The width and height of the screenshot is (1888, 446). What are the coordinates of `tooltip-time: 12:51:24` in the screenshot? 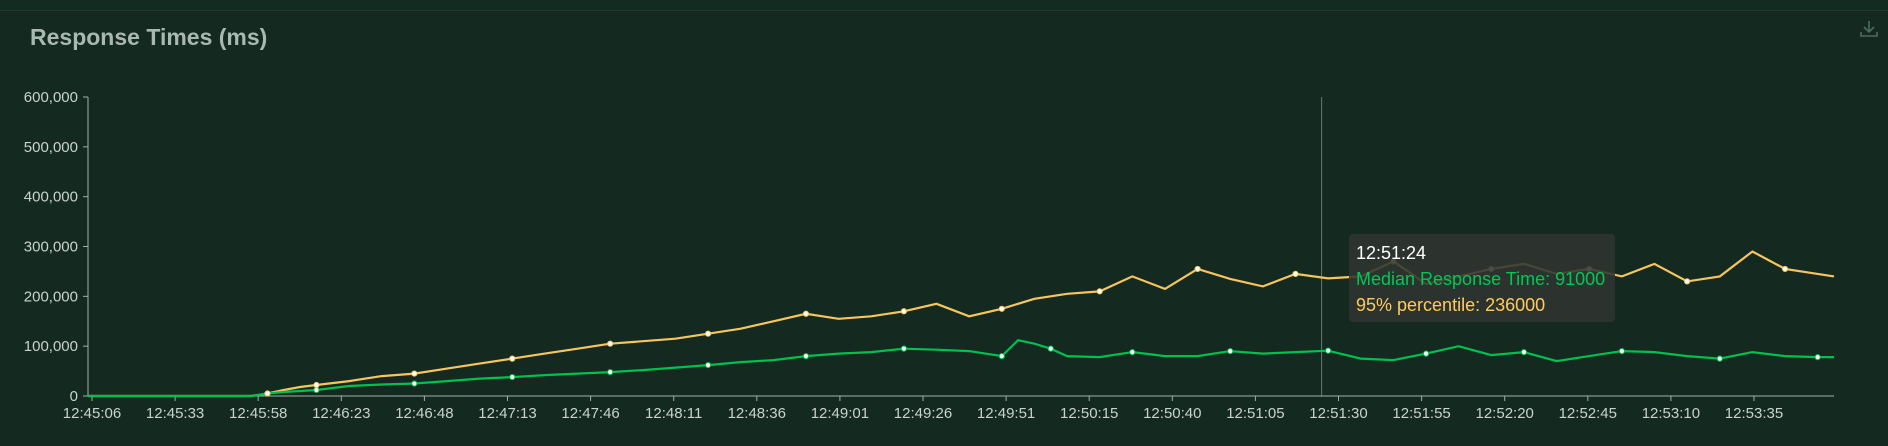 It's located at (1391, 253).